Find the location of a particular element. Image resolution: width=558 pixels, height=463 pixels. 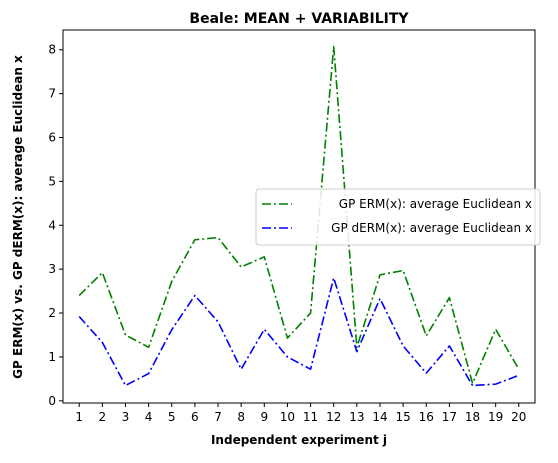

y-tick-label: 7 is located at coordinates (52, 94).